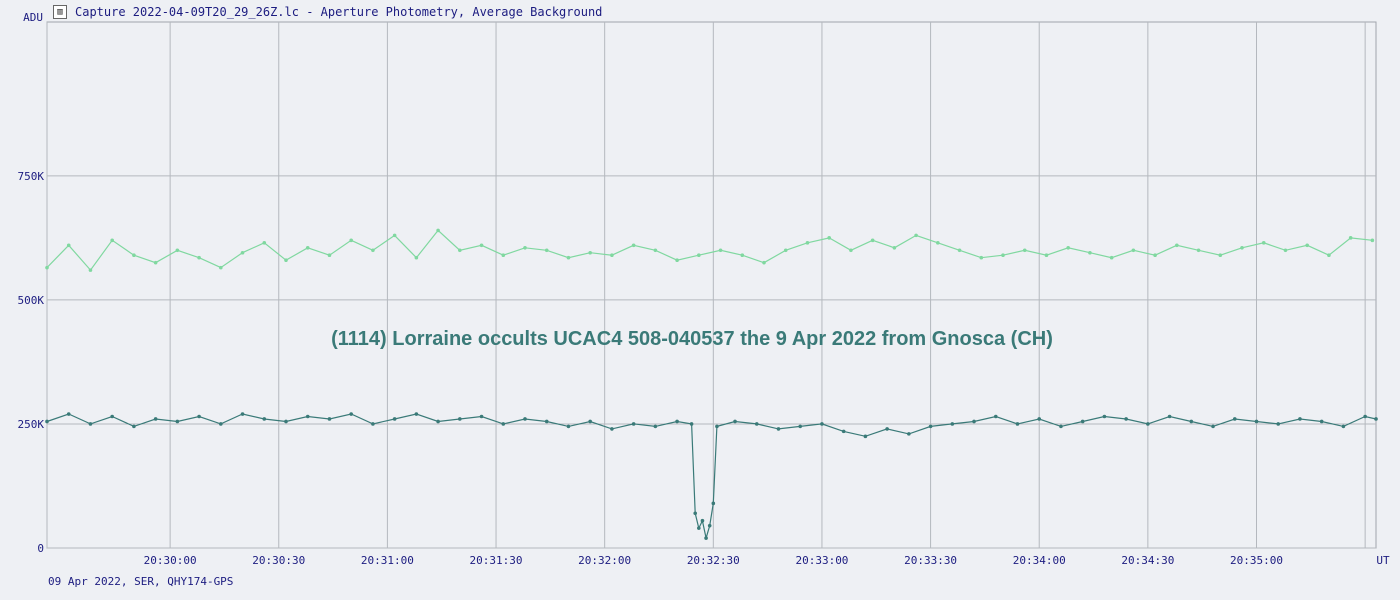  I want to click on footer-info: 09 Apr 2022, SER, QHY174-GPS, so click(141, 581).